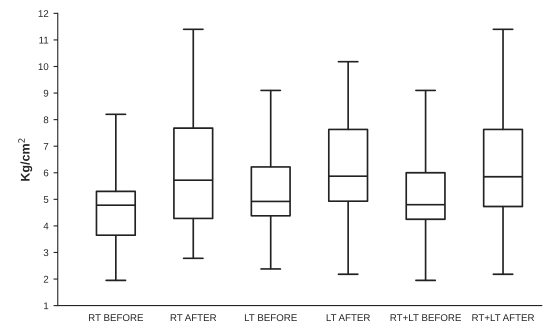 This screenshot has height=334, width=550. What do you see at coordinates (46, 306) in the screenshot?
I see `y-tick-label: 1` at bounding box center [46, 306].